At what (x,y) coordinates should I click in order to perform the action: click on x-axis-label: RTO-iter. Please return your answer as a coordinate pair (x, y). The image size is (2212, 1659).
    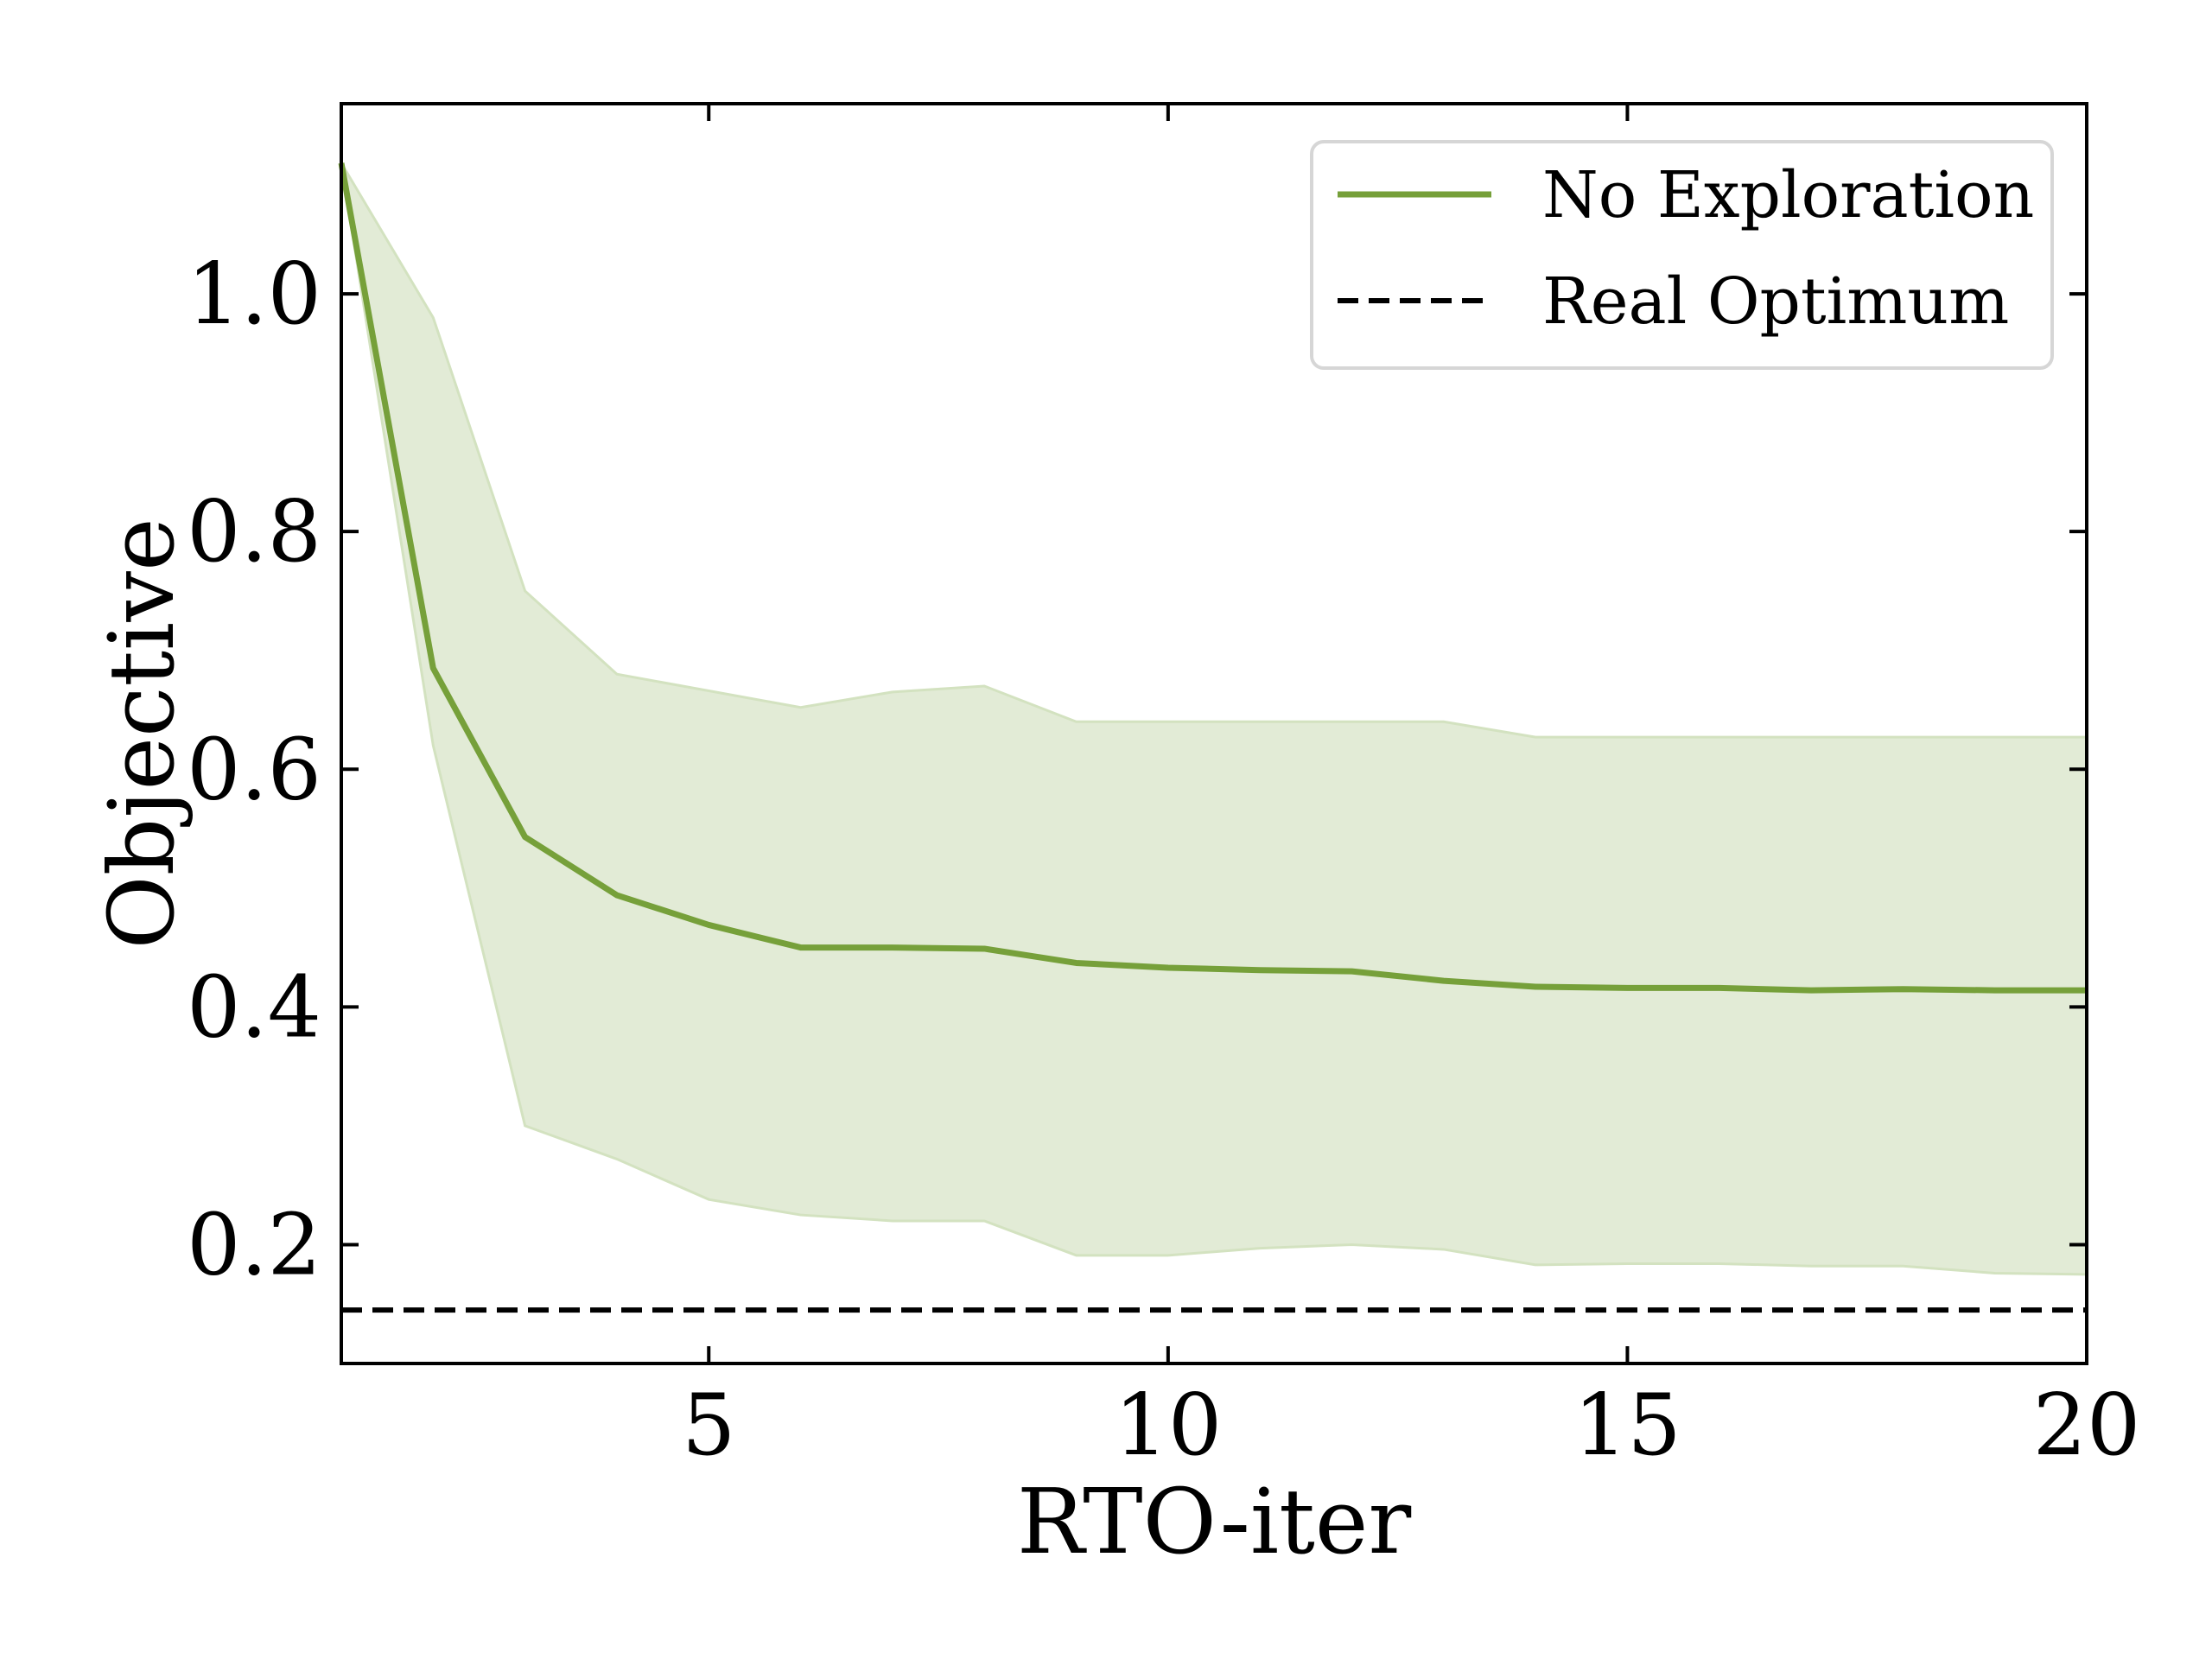
    Looking at the image, I should click on (1214, 1521).